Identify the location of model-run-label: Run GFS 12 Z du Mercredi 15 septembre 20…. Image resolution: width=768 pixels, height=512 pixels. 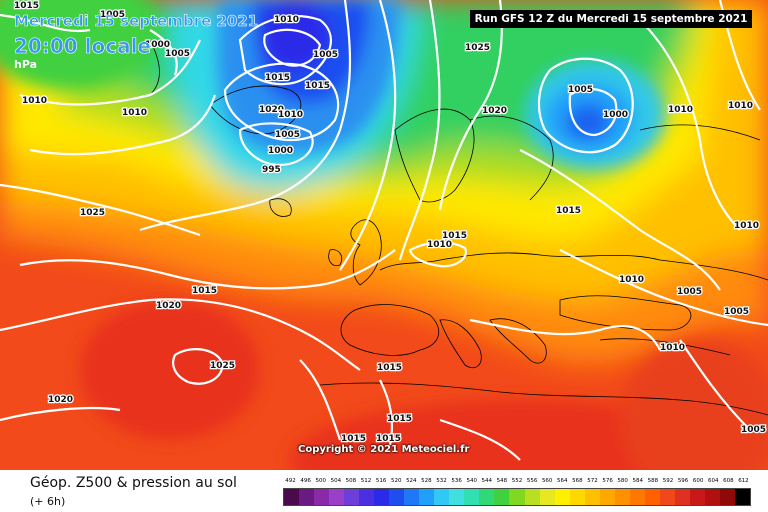
(611, 19).